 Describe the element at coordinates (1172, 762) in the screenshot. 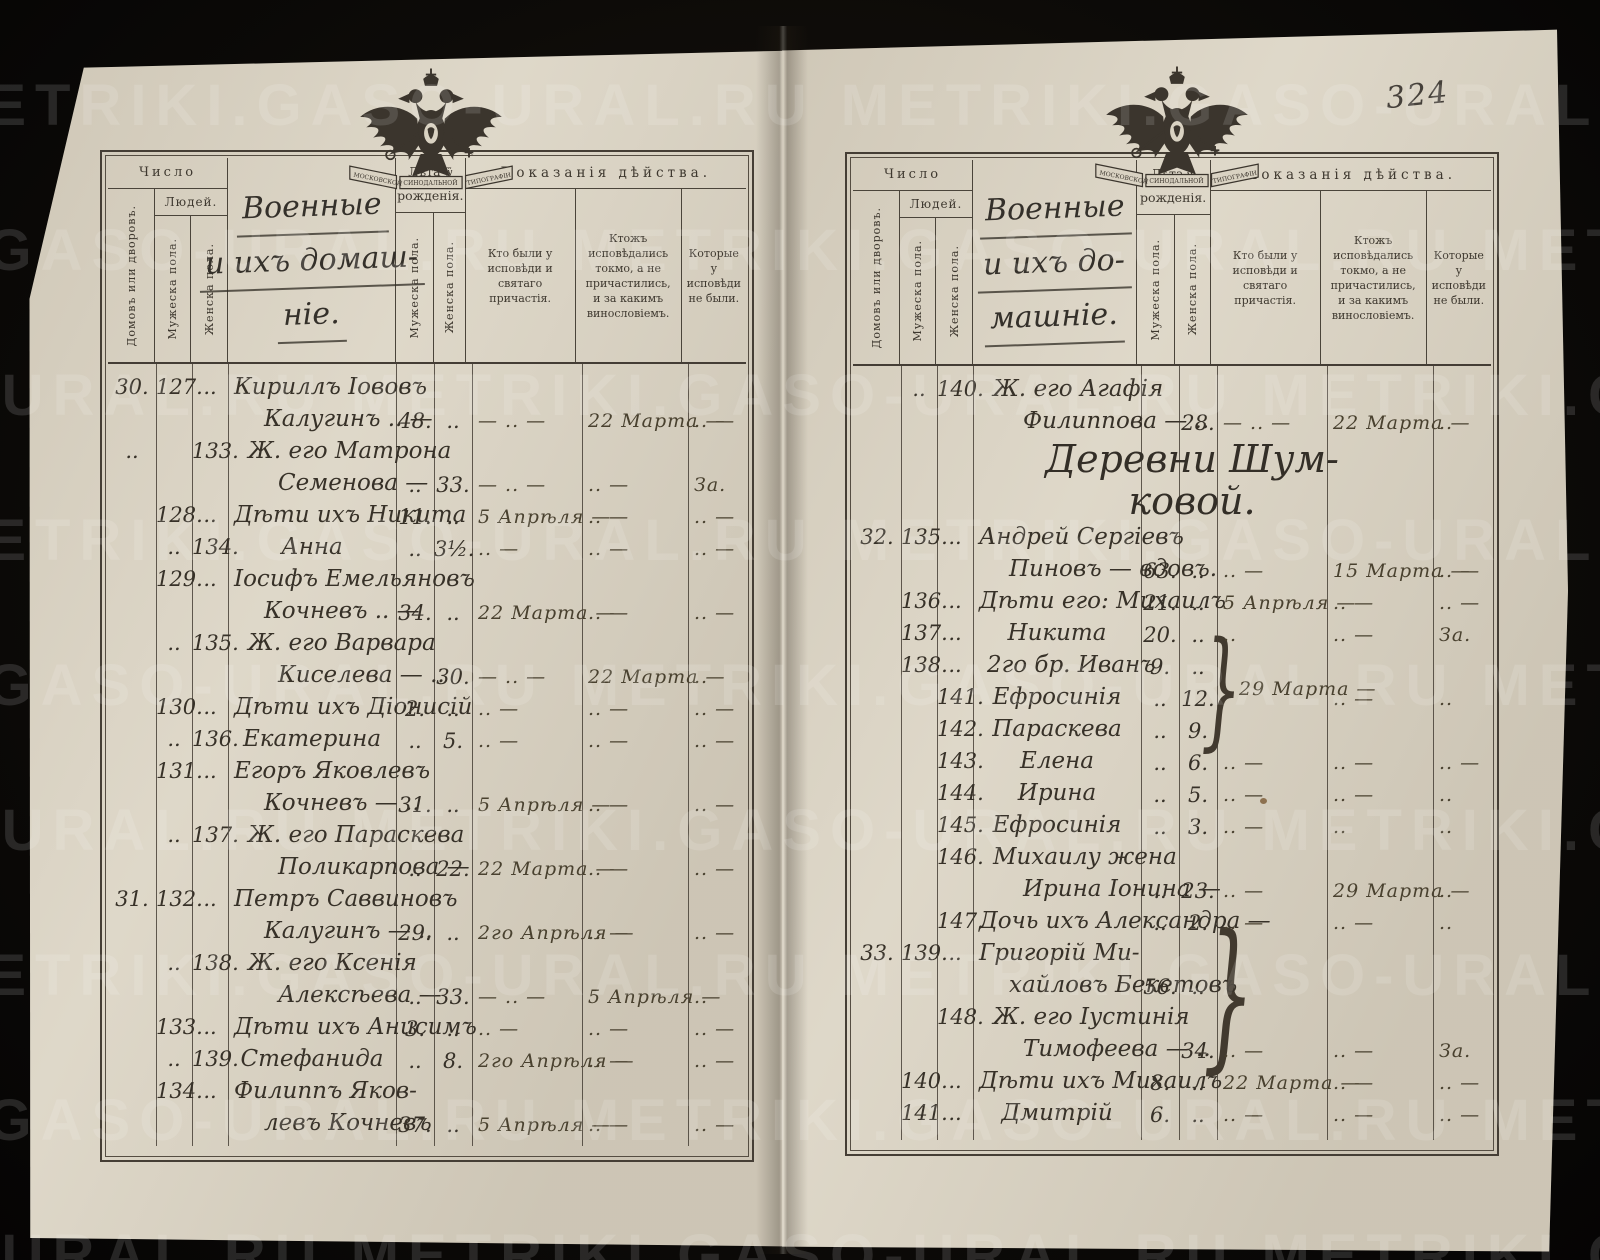

I see `table-row: 143. Елена.. 6. .. — .. — .. —` at that location.